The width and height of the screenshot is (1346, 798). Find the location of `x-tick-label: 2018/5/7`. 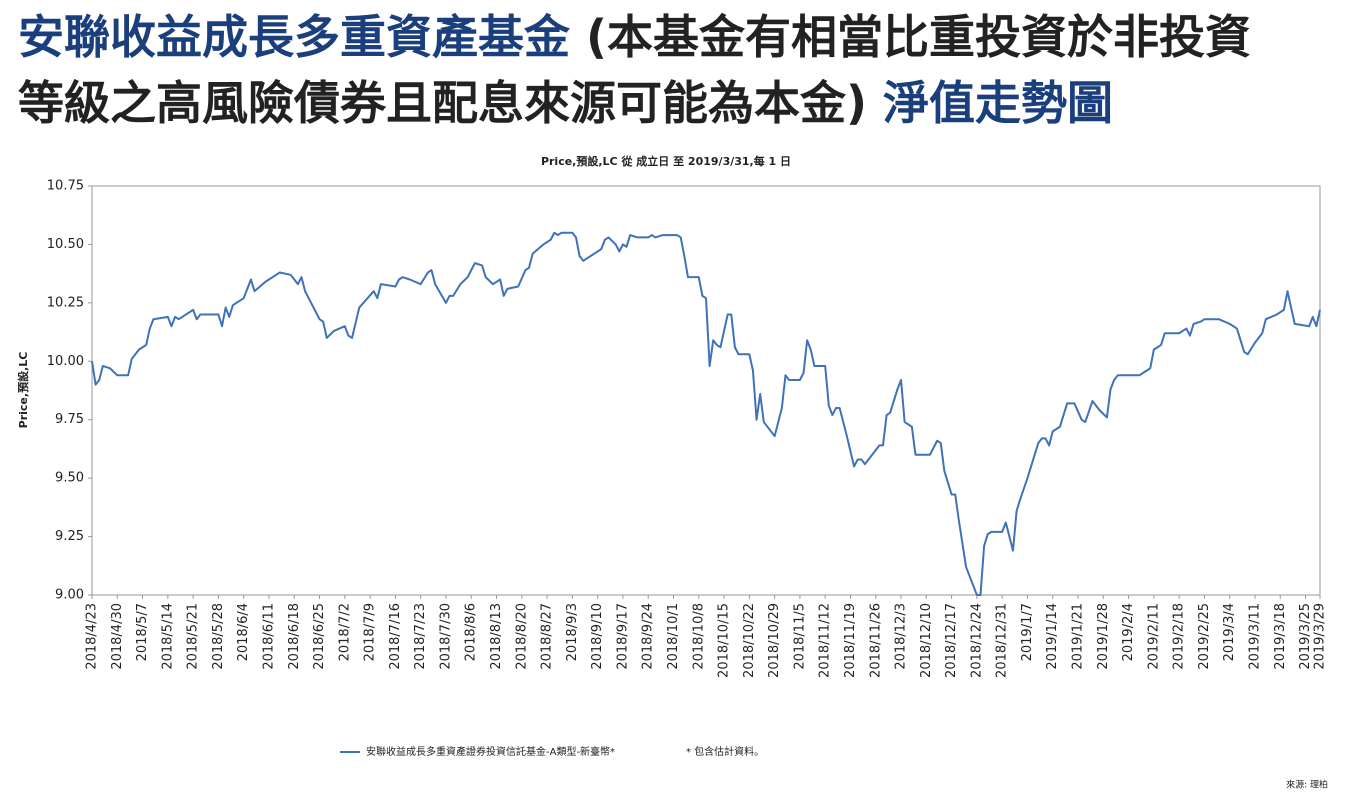

x-tick-label: 2018/5/7 is located at coordinates (142, 632).